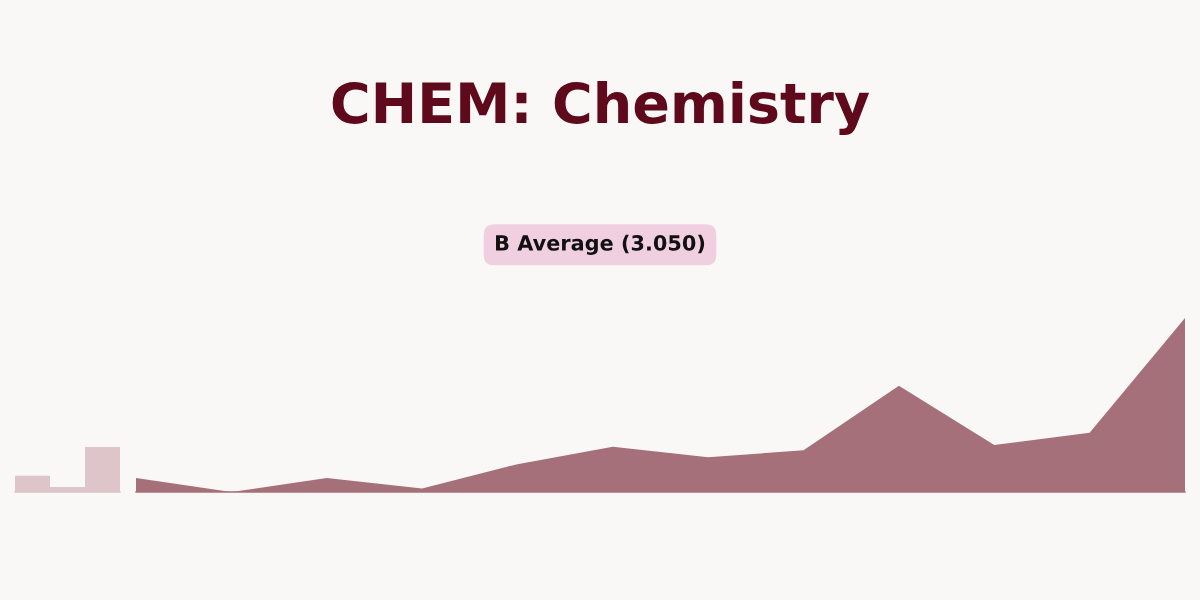  What do you see at coordinates (600, 244) in the screenshot?
I see `text: B Average (3.050)` at bounding box center [600, 244].